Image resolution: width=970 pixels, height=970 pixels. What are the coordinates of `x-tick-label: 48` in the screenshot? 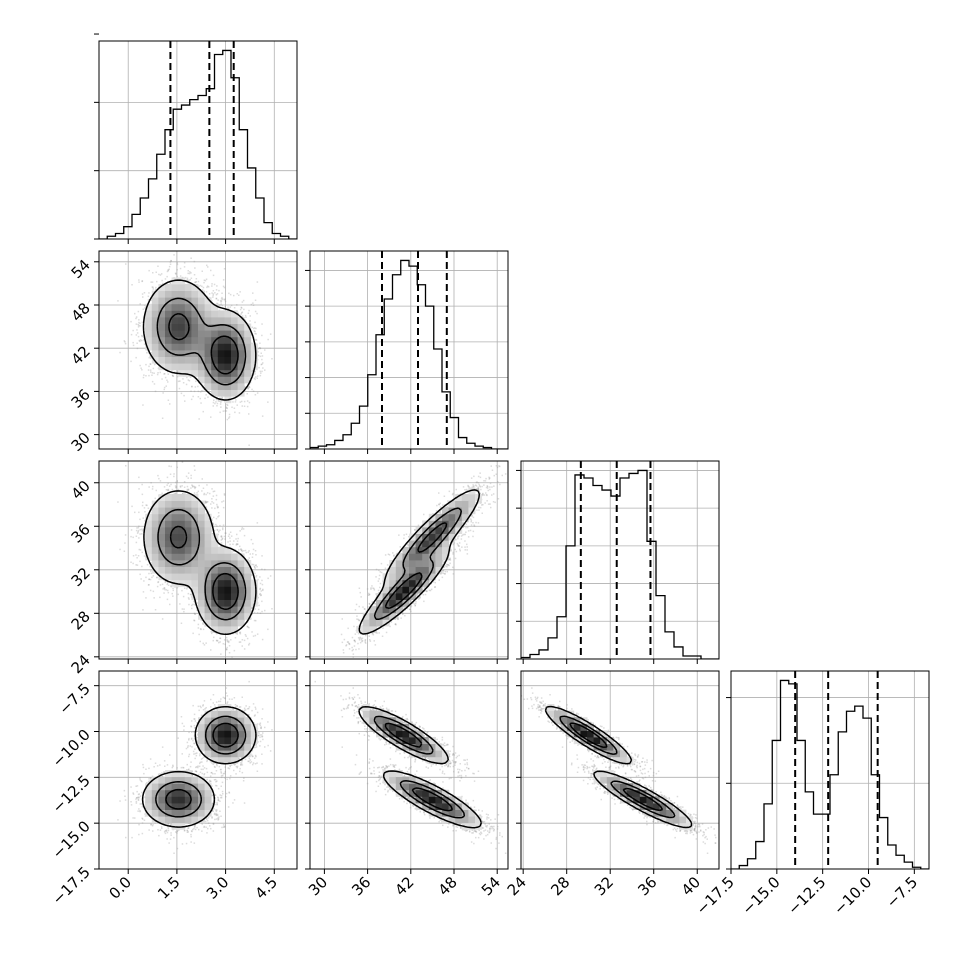 It's located at (448, 886).